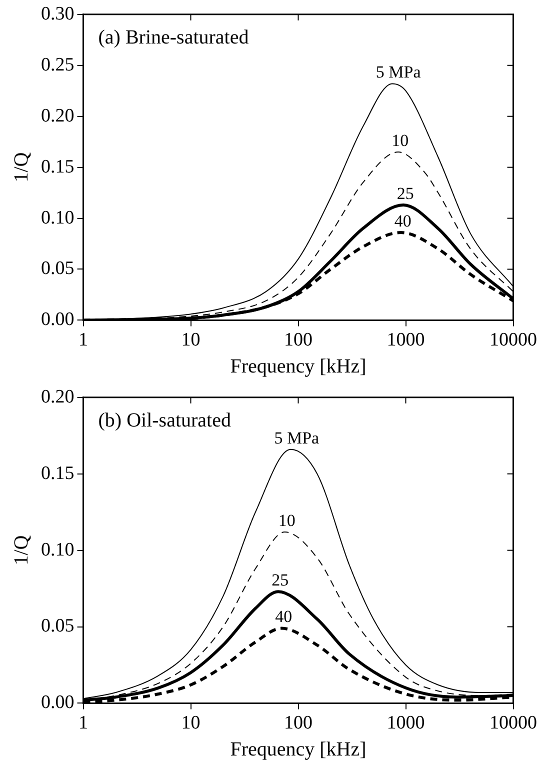 The width and height of the screenshot is (540, 767). What do you see at coordinates (57, 65) in the screenshot?
I see `y-tick-label: 0.25` at bounding box center [57, 65].